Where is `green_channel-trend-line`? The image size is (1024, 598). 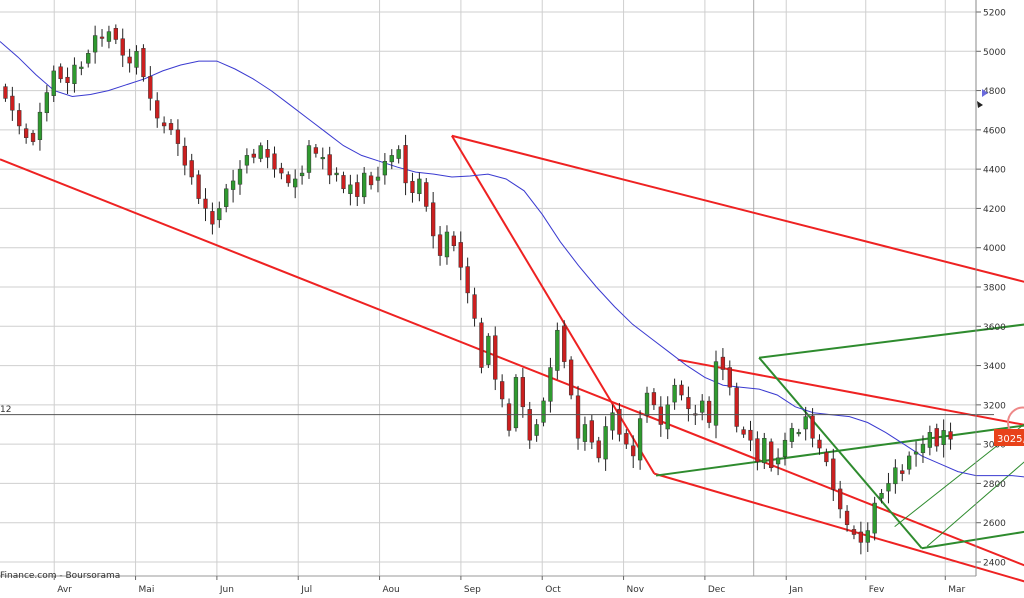
green_channel-trend-line is located at coordinates (839, 450).